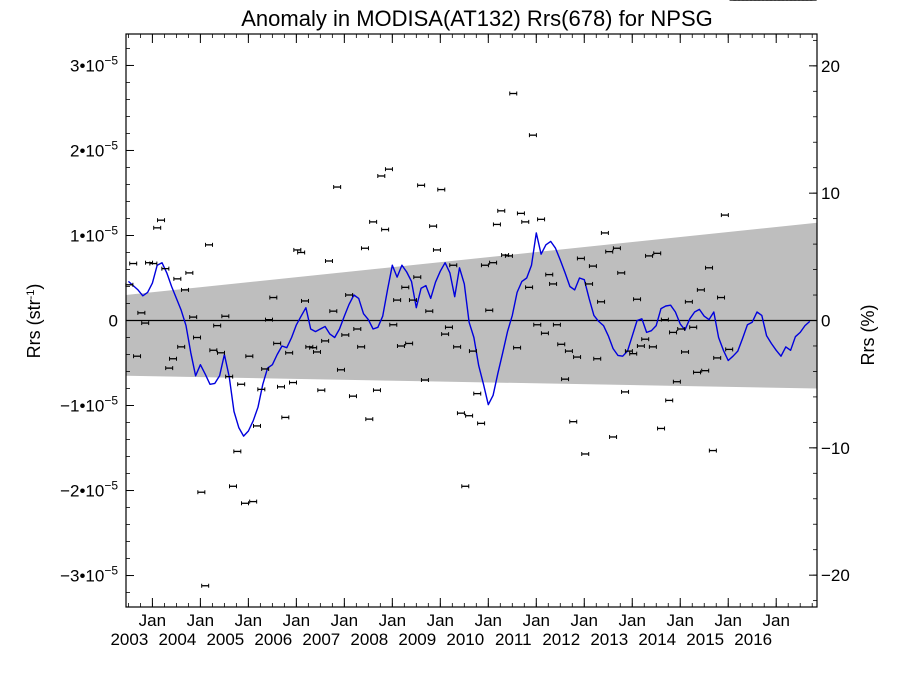  What do you see at coordinates (465, 639) in the screenshot?
I see `x-tick-year-label: 2010` at bounding box center [465, 639].